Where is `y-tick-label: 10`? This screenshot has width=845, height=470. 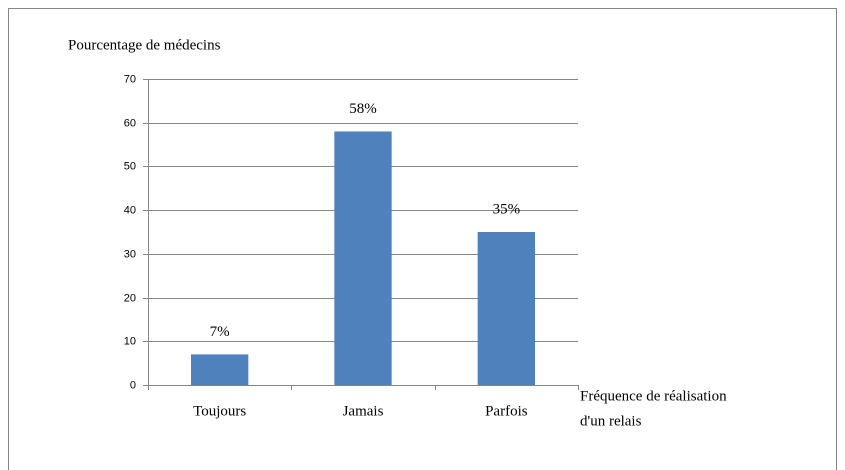
y-tick-label: 10 is located at coordinates (130, 341).